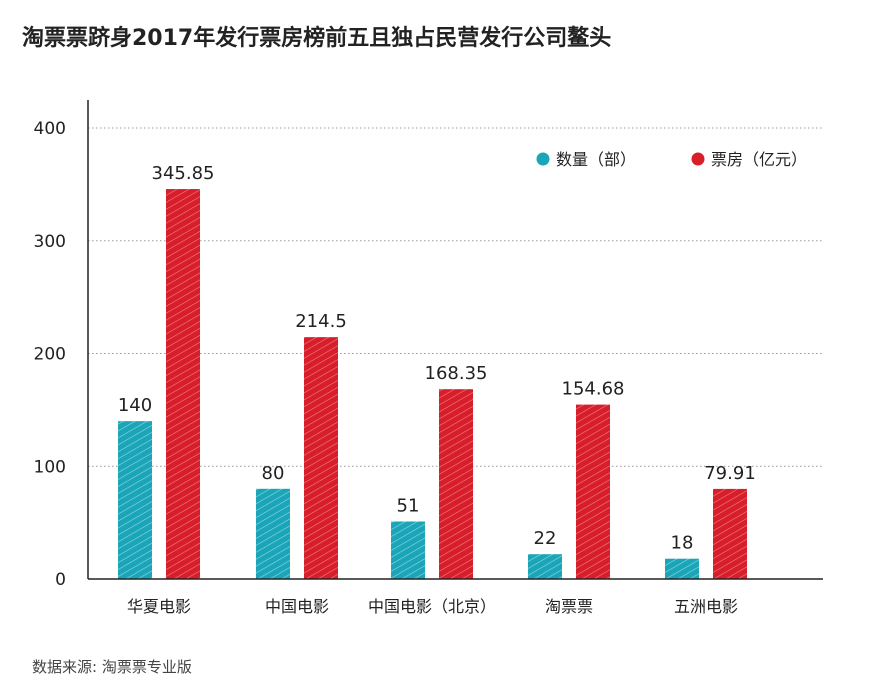 The height and width of the screenshot is (697, 878). I want to click on legend-marker-boxoffice, so click(698, 159).